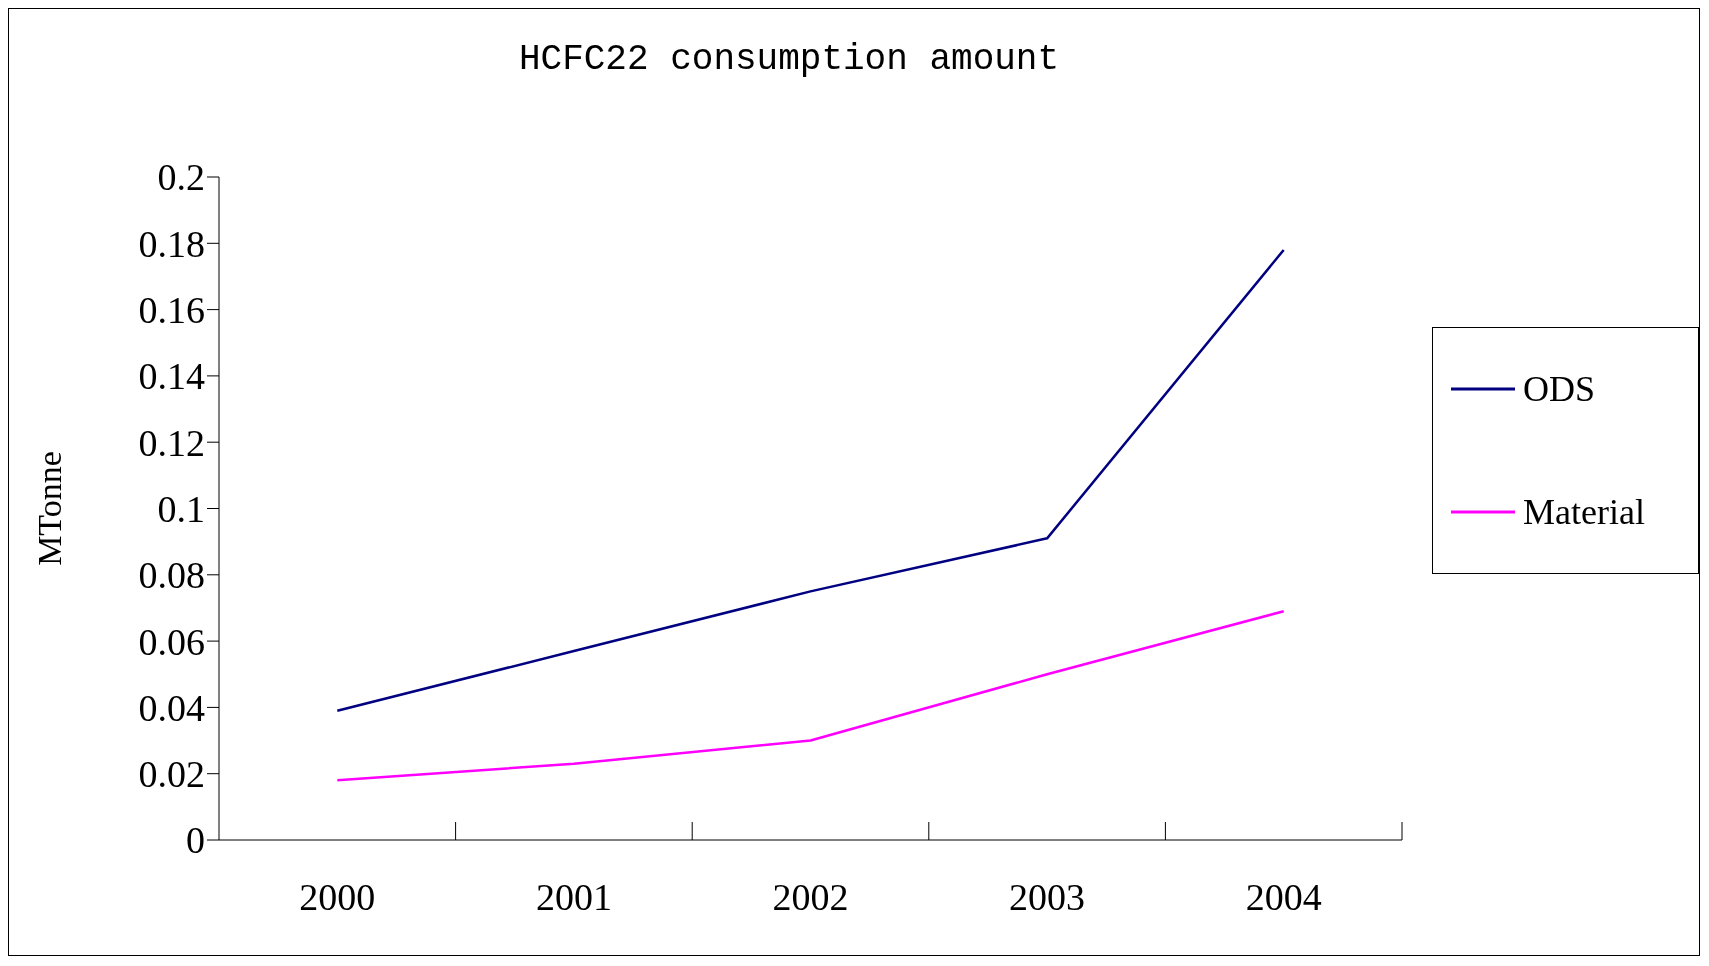 The width and height of the screenshot is (1709, 966). What do you see at coordinates (171, 442) in the screenshot?
I see `y-tick-label: 0.12` at bounding box center [171, 442].